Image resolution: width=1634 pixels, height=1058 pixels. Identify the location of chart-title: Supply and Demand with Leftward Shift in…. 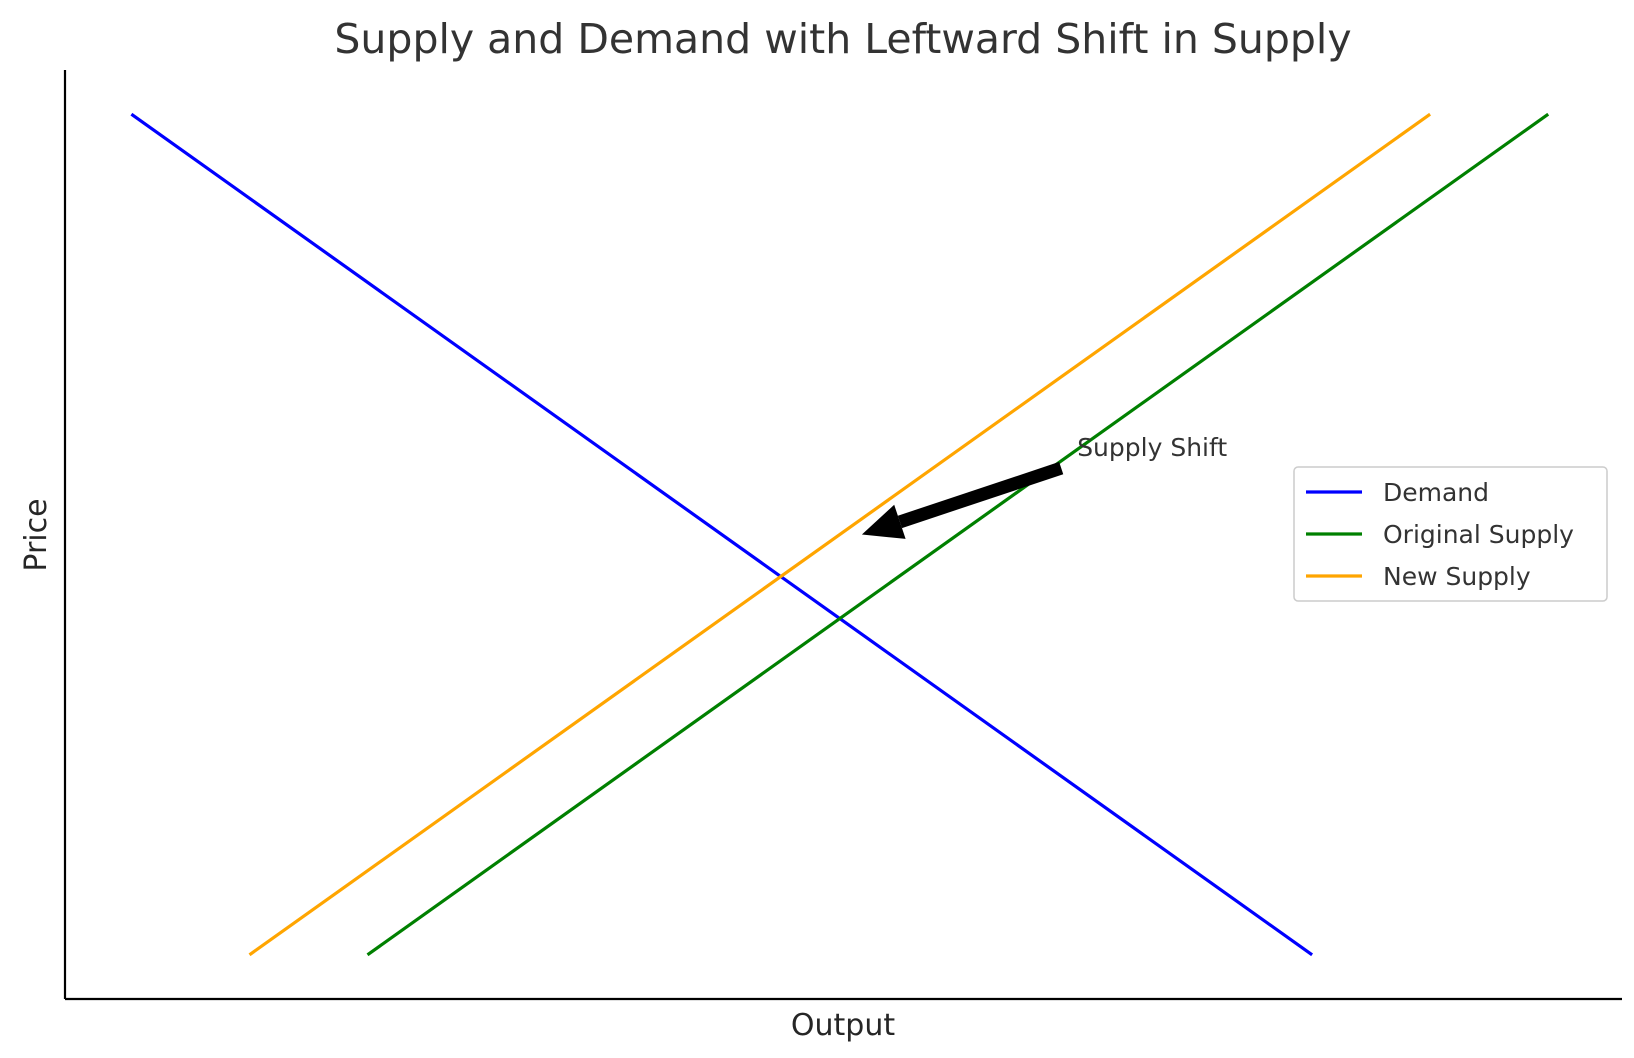
(842, 39).